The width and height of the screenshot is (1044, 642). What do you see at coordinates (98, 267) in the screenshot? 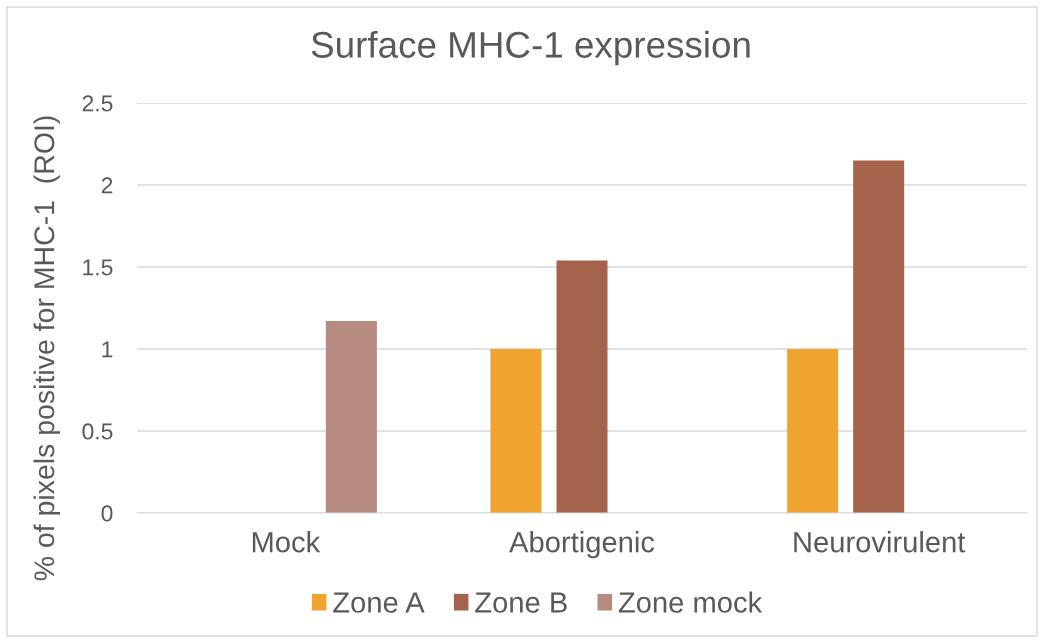
I see `y-tick-label: 1.5` at bounding box center [98, 267].